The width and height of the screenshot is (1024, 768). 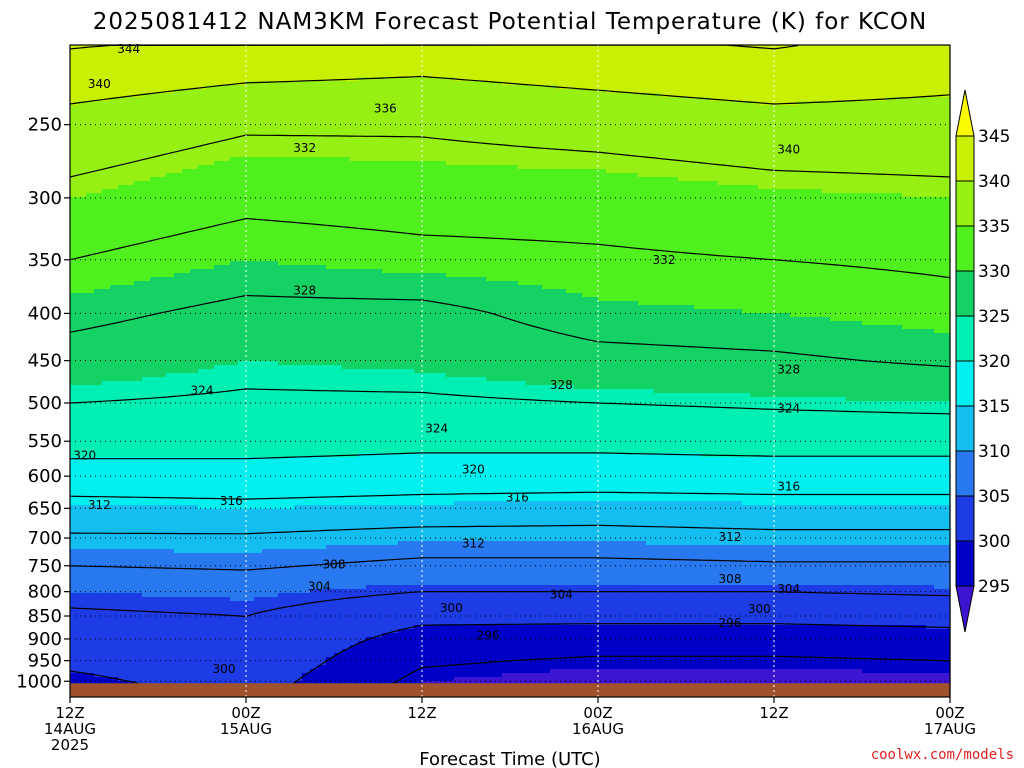 I want to click on colorbar-tick-label: 295, so click(x=994, y=587).